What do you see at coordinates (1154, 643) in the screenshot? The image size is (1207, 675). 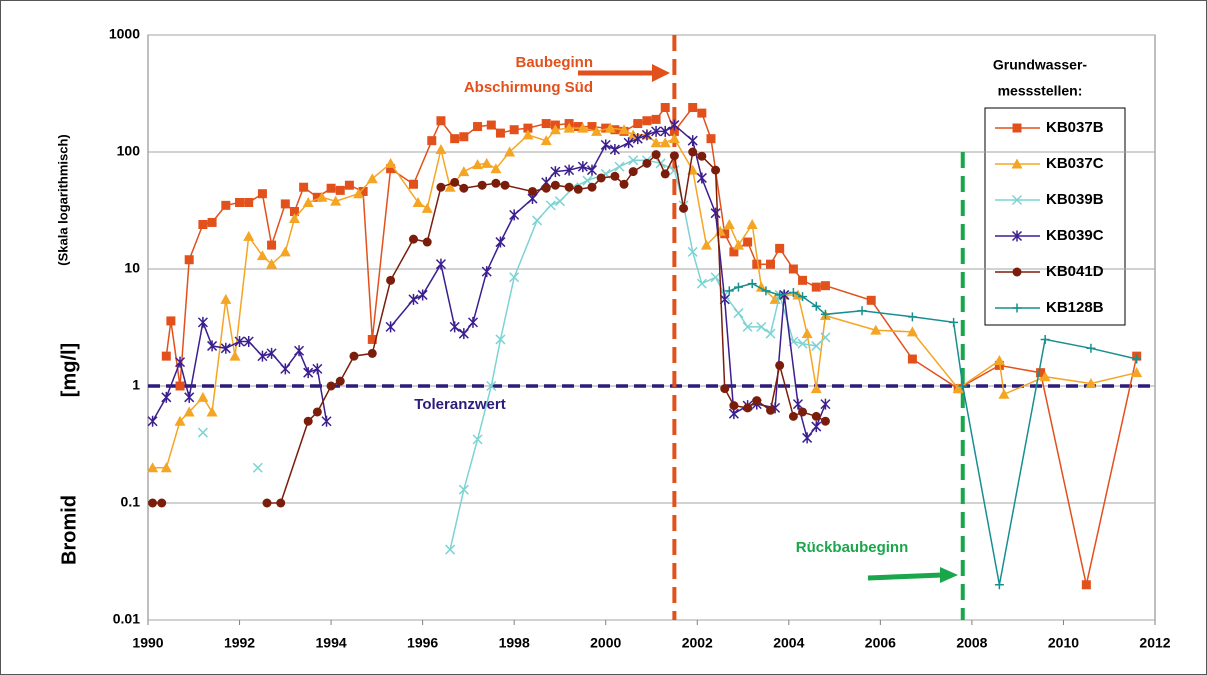 I see `x-tick-label: 2012` at bounding box center [1154, 643].